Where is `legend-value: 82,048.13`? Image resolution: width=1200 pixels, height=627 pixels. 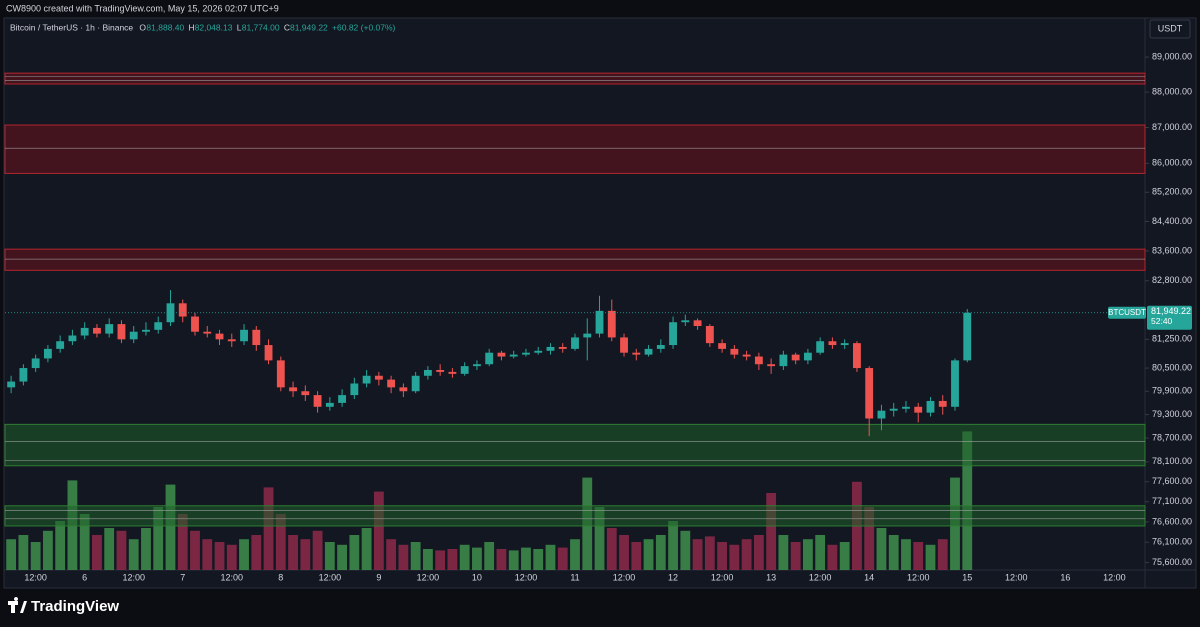 legend-value: 82,048.13 is located at coordinates (214, 27).